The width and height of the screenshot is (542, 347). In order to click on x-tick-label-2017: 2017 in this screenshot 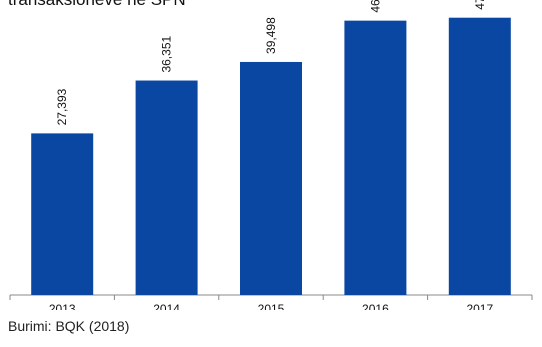, I will do `click(479, 306)`.